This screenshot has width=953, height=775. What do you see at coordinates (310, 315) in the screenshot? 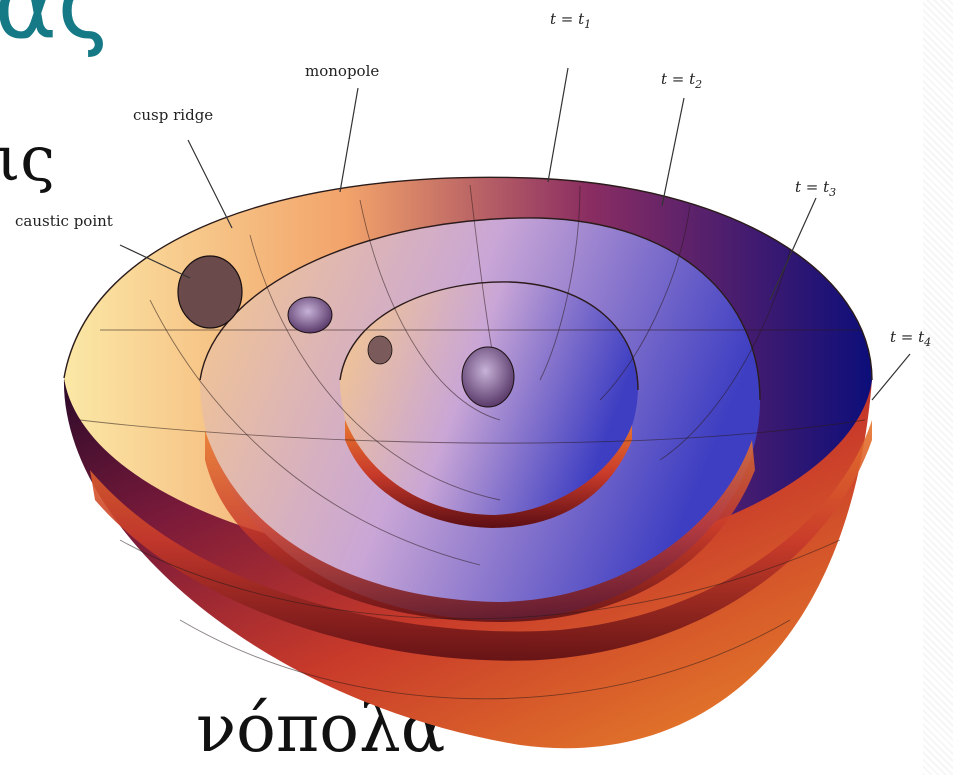
I see `cusp-ridge-bump` at bounding box center [310, 315].